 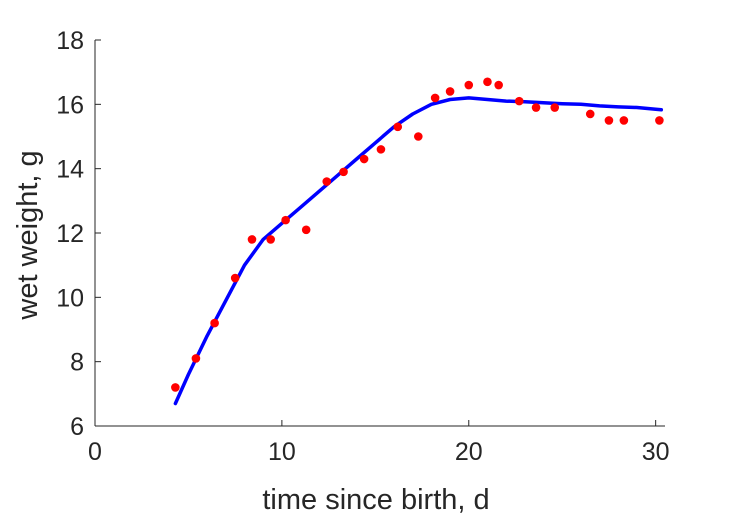 I want to click on x-tick-label: 10, so click(x=282, y=452).